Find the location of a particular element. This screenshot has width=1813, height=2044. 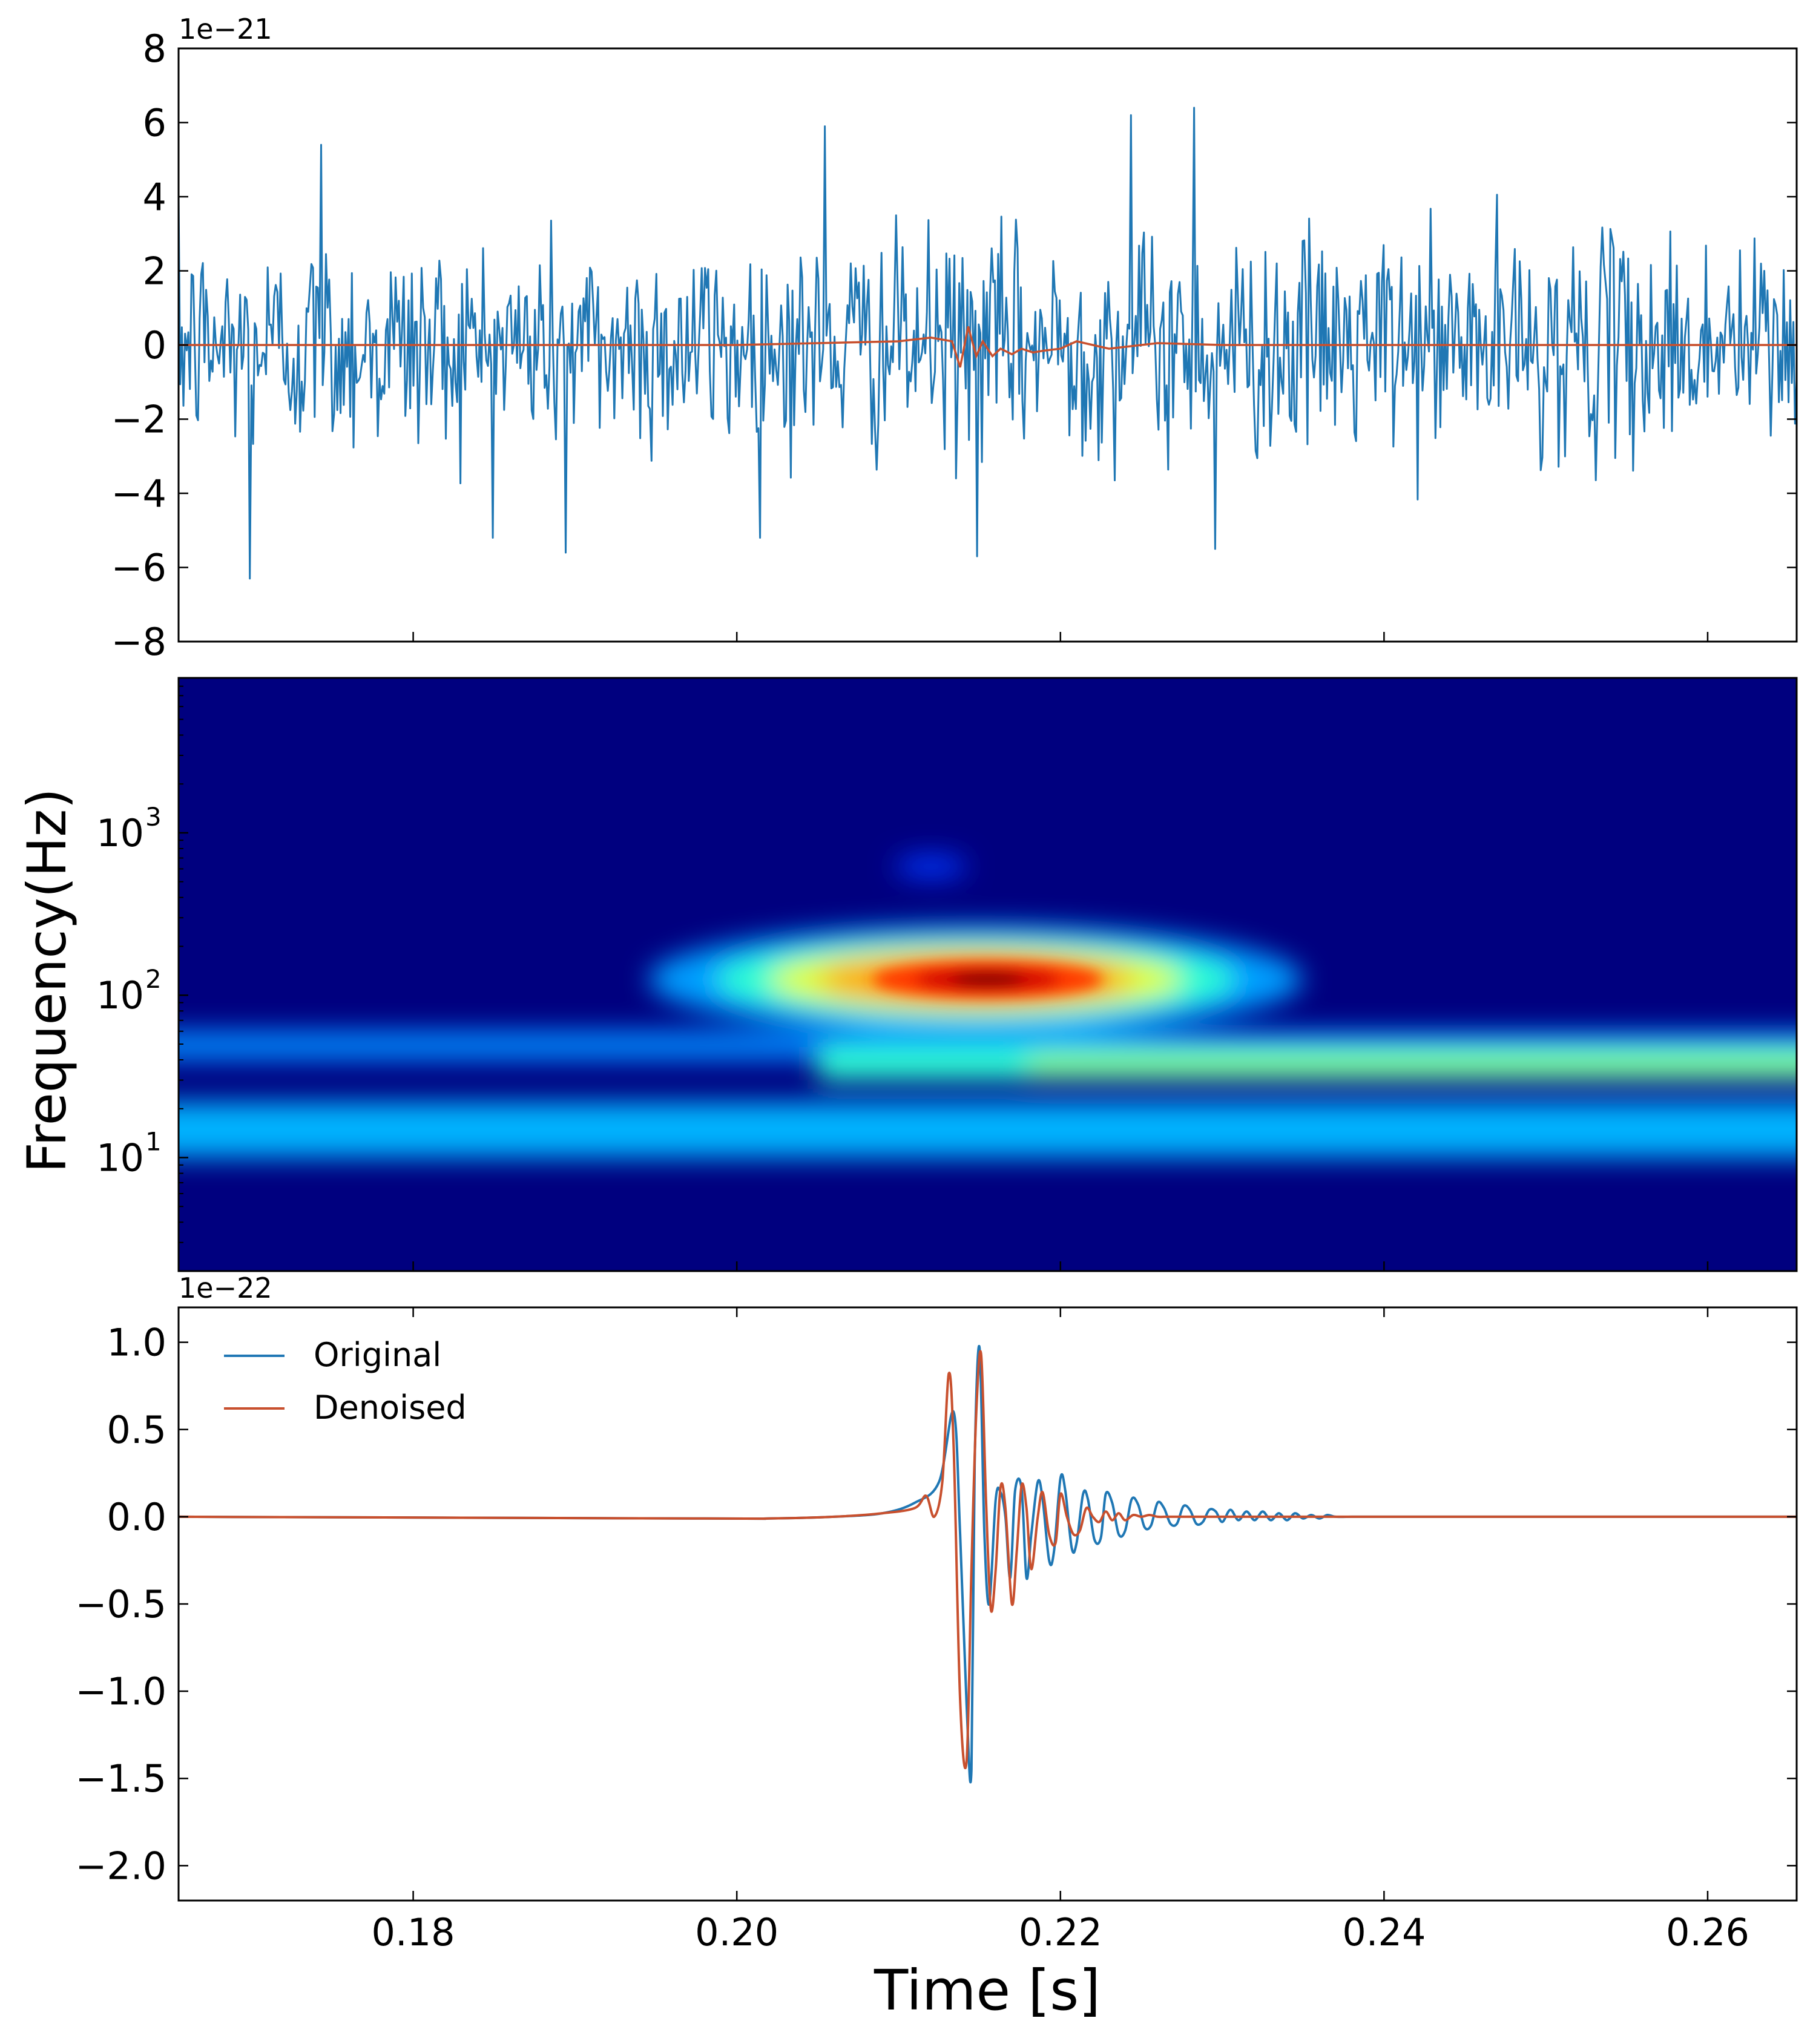

spectrogram-x-ticks is located at coordinates (1060, 1266).